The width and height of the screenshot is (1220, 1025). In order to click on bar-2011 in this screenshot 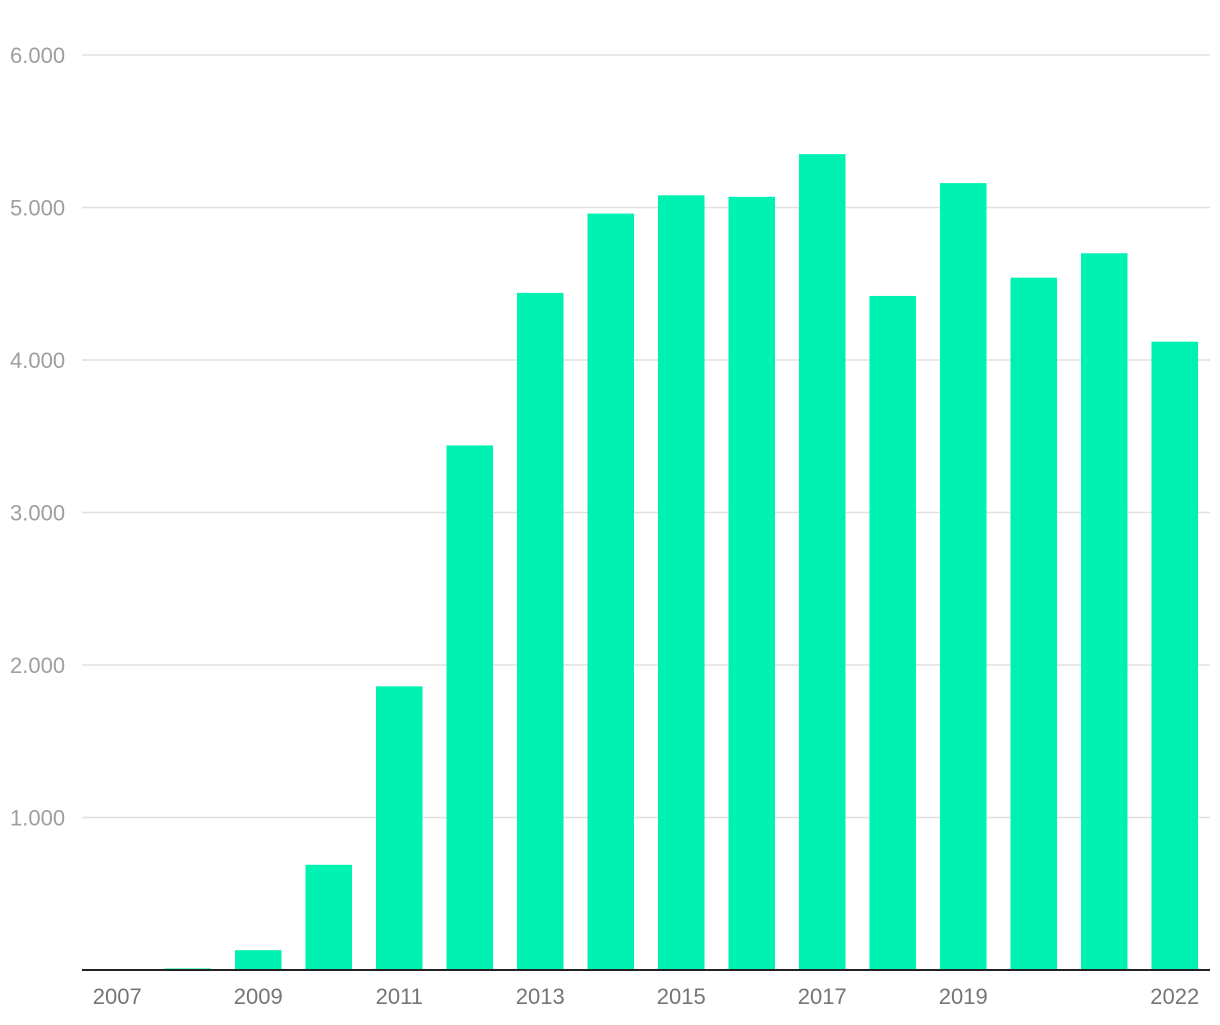, I will do `click(399, 828)`.